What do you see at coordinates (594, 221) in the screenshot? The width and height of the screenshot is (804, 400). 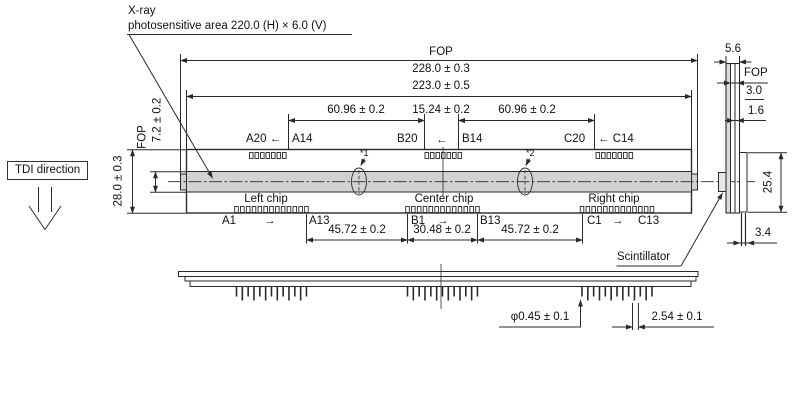 I see `pin-label-c1: C1` at bounding box center [594, 221].